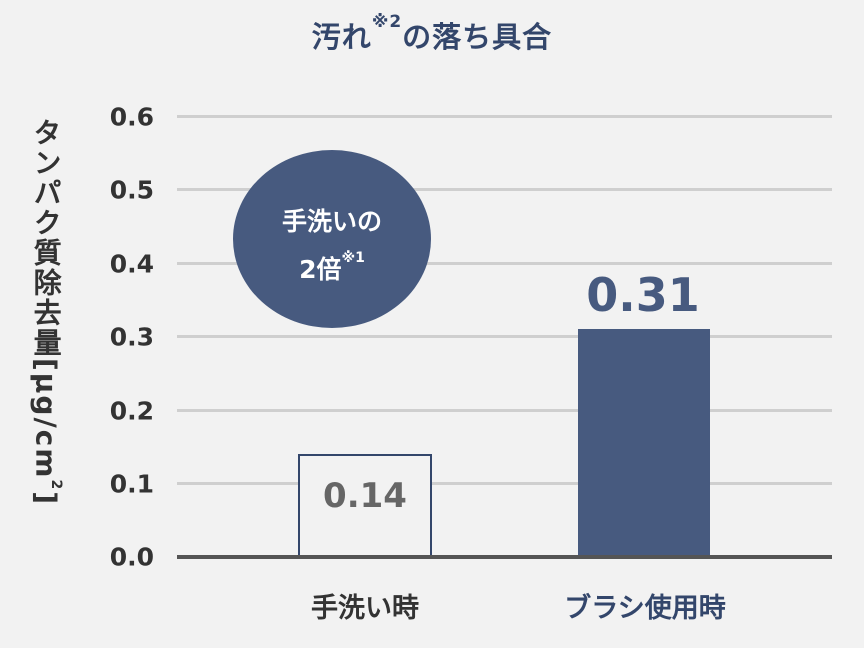 The image size is (864, 648). I want to click on y-axis-unit-end: ], so click(46, 498).